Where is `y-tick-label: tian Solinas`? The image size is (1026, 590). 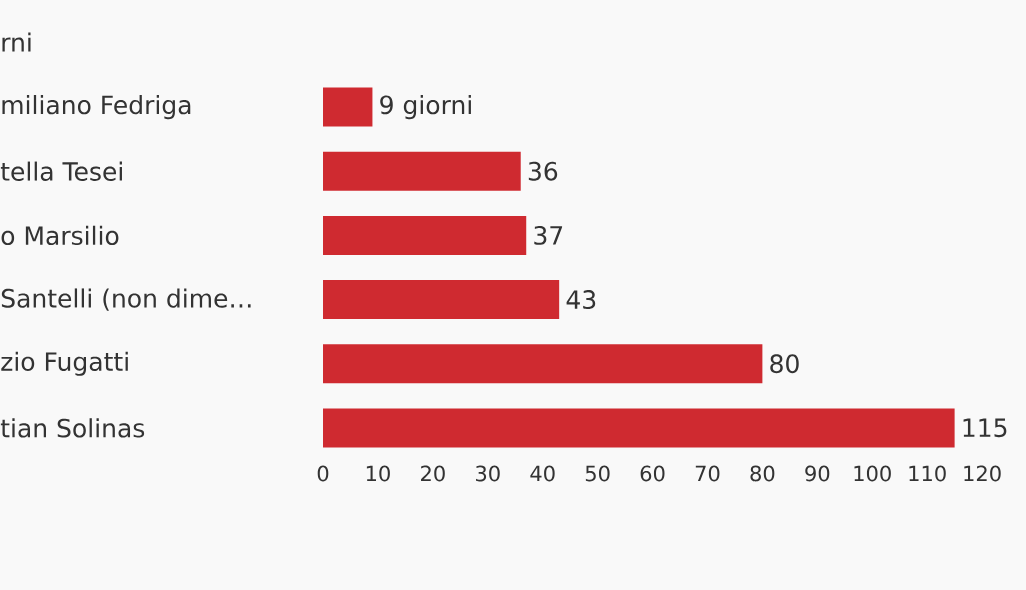
y-tick-label: tian Solinas is located at coordinates (72, 428).